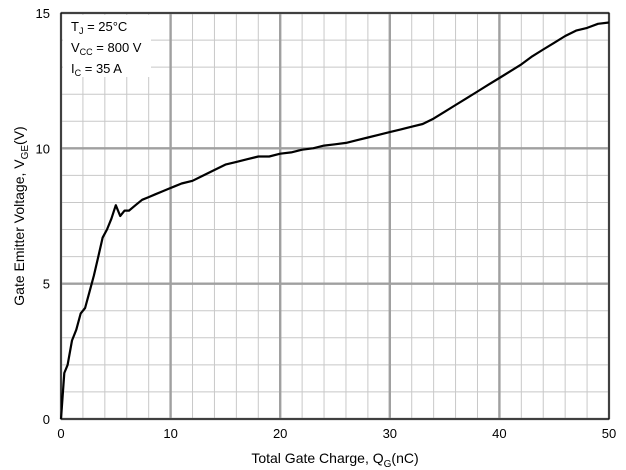  Describe the element at coordinates (43, 13) in the screenshot. I see `y-tick-label: 15` at that location.